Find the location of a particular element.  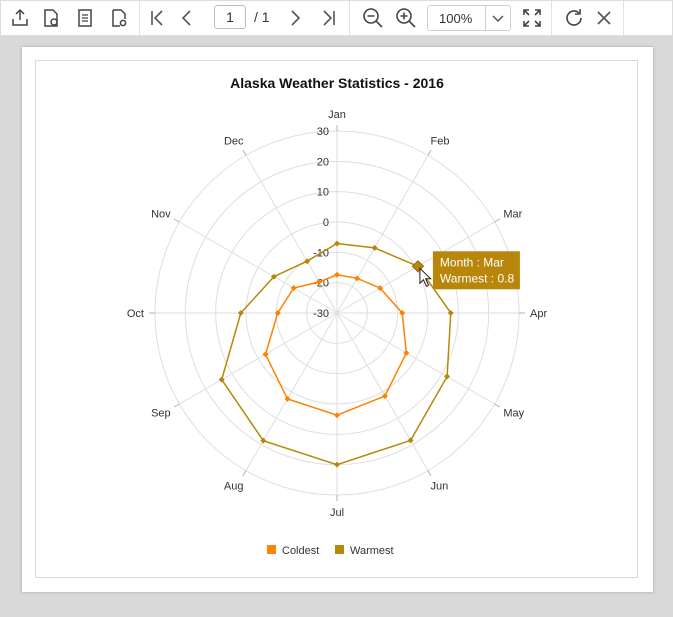

legend-label-coldest: Coldest is located at coordinates (300, 551).